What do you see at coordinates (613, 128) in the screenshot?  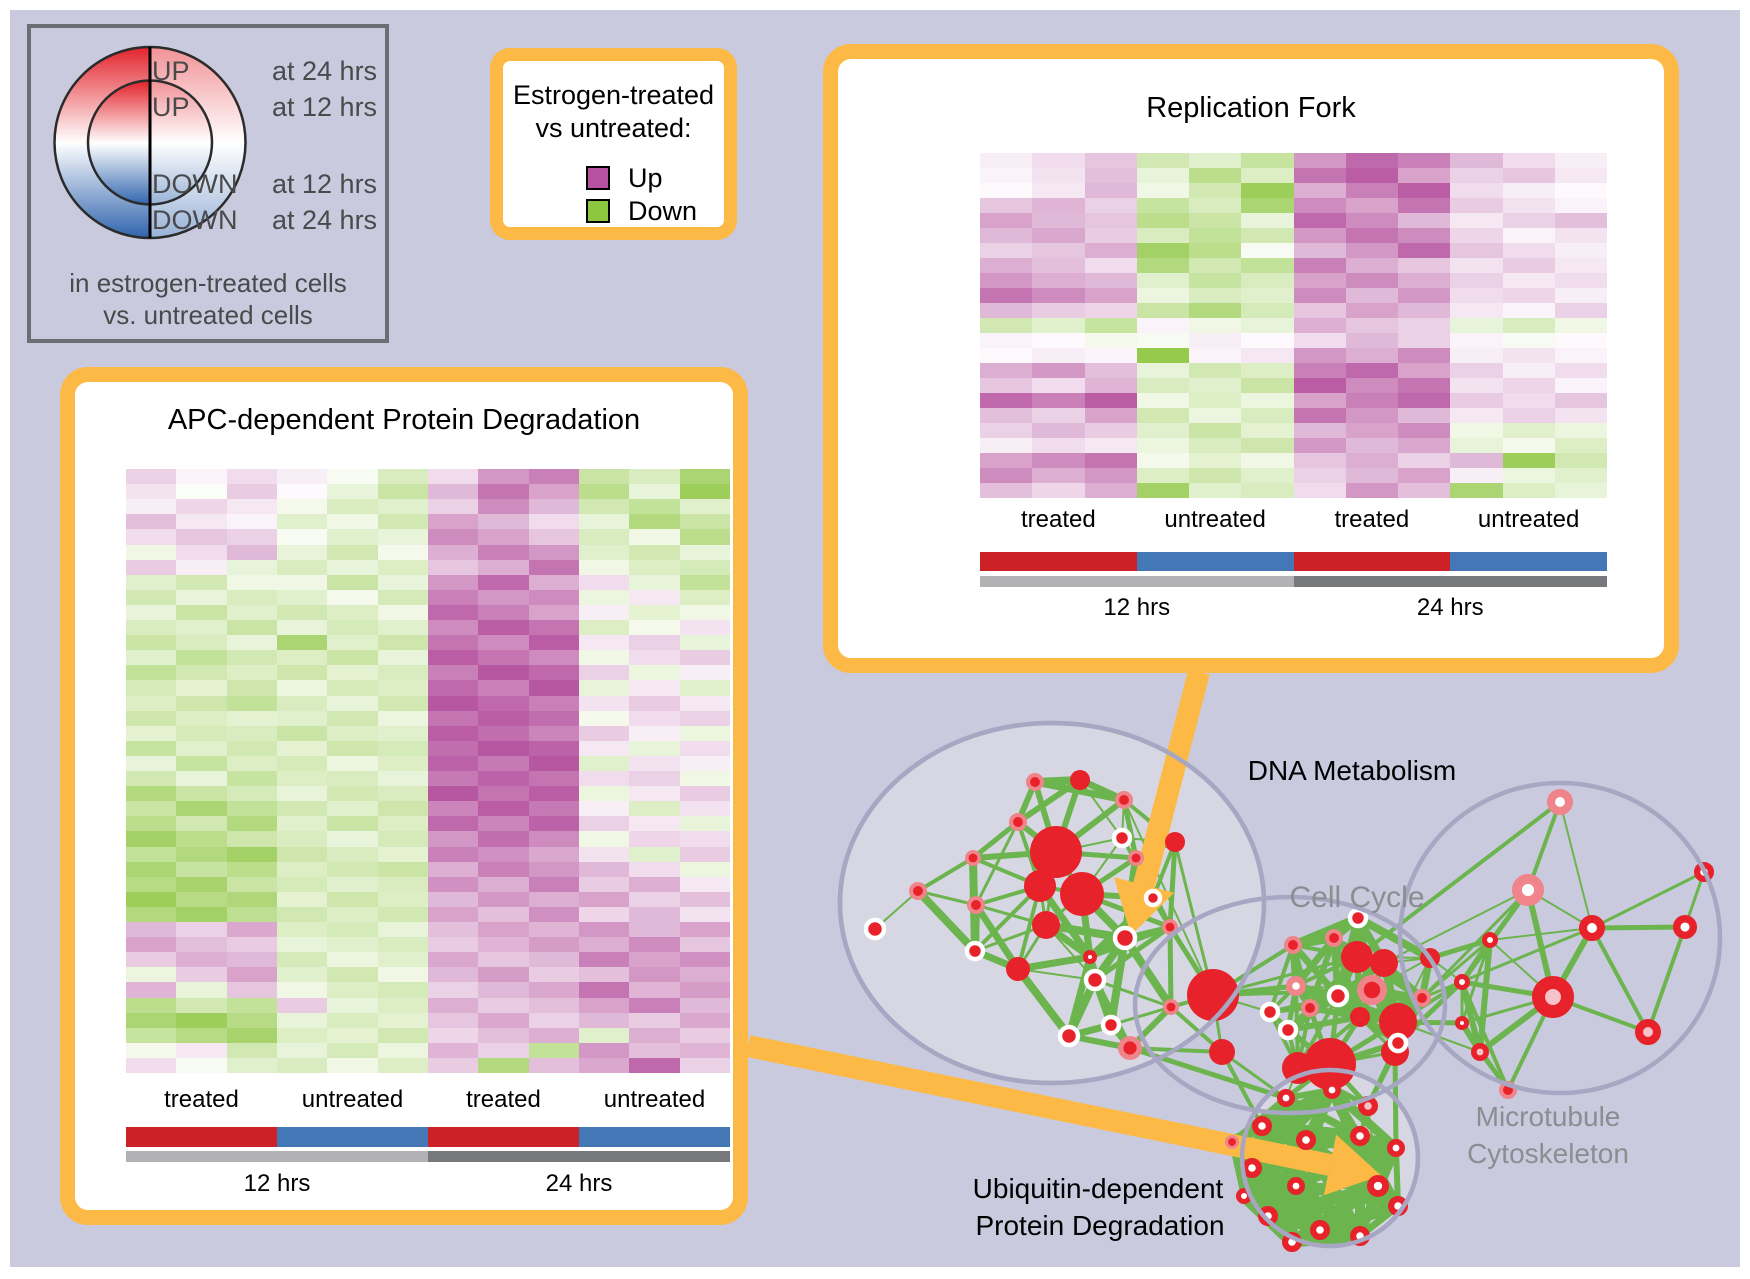 I see `estrogen-legend-title-line2: vs untreated:` at bounding box center [613, 128].